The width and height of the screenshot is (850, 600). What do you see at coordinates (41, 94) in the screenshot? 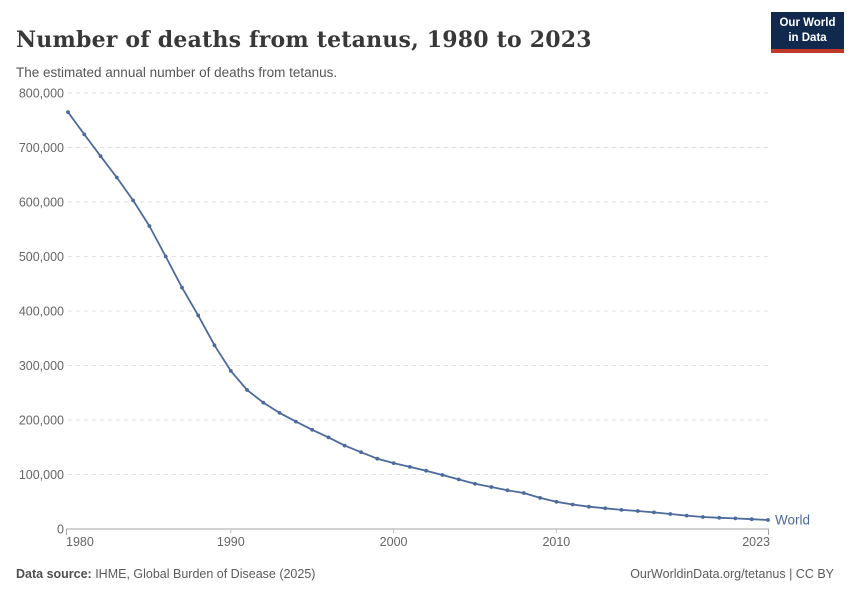
I see `y-tick-label: 800,000` at bounding box center [41, 94].